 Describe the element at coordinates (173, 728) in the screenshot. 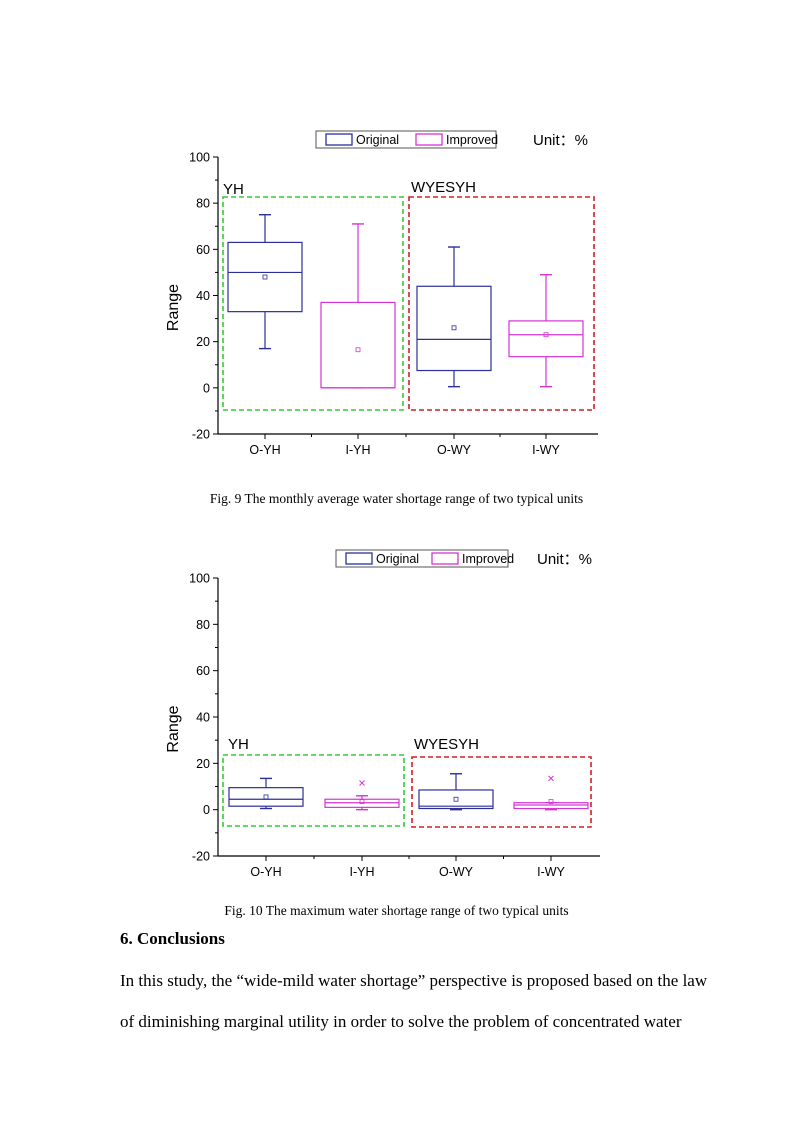

I see `fig10-y-axis-label: Range` at that location.